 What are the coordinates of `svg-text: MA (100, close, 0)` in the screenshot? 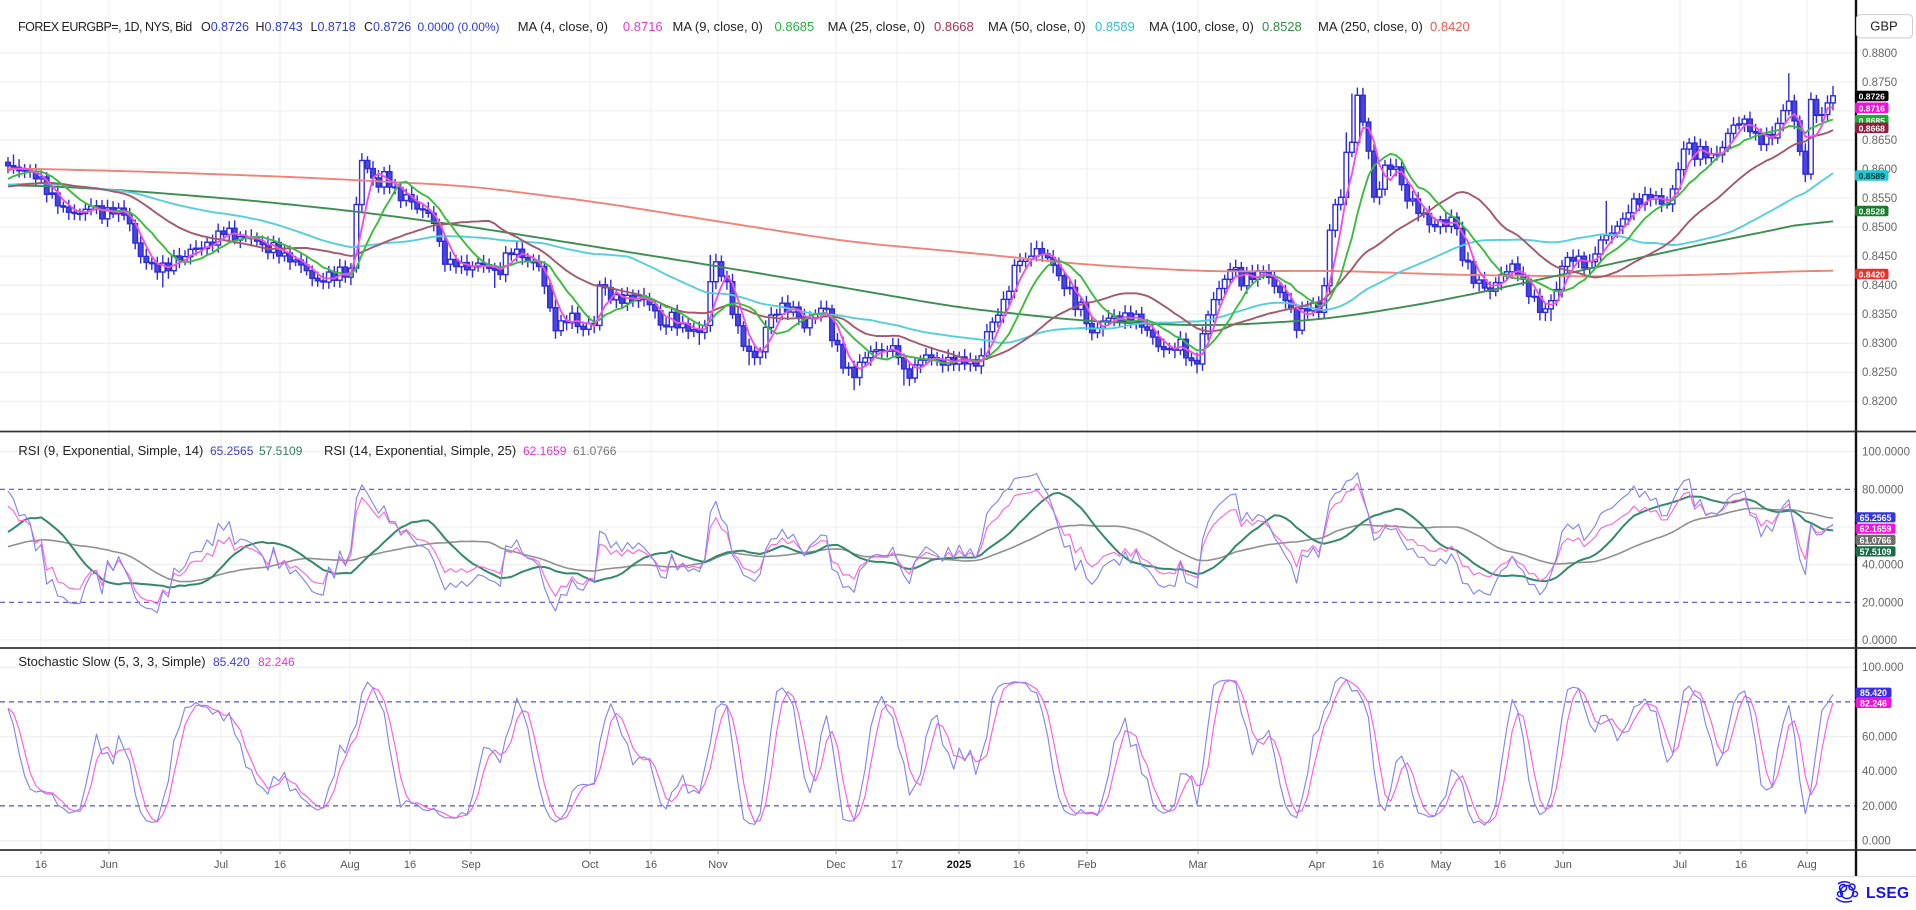 It's located at (1201, 26).